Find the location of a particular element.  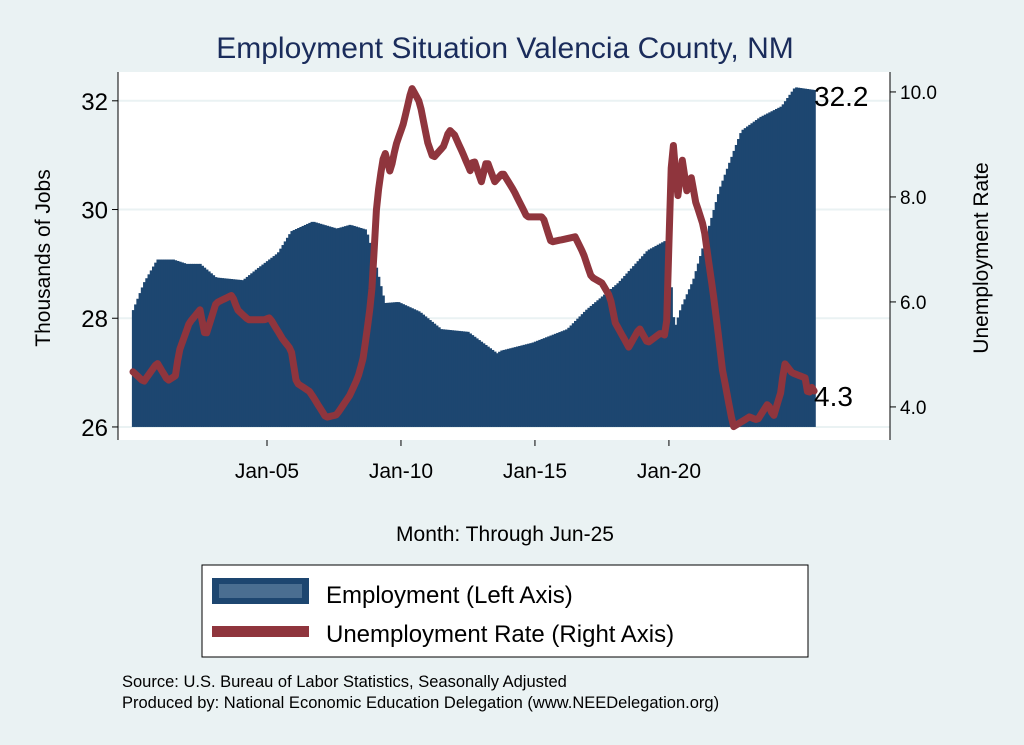

legend-swatch-employment-inner is located at coordinates (260, 591).